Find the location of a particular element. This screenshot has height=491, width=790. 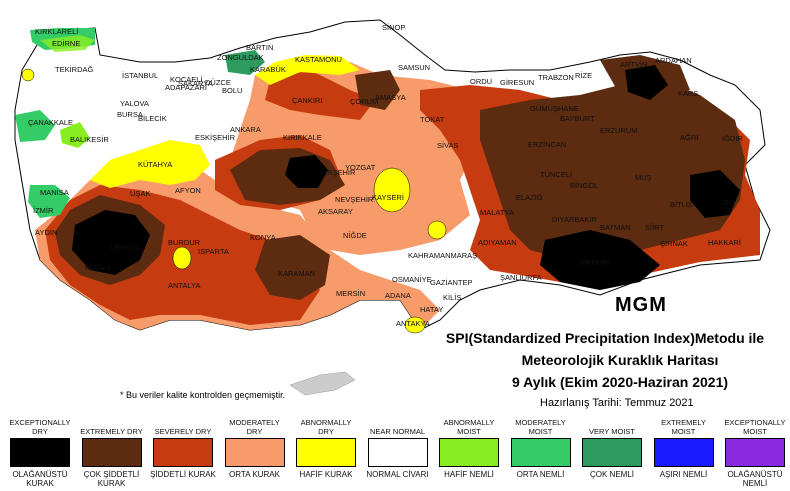

city-label: KASTAMONU is located at coordinates (318, 59).